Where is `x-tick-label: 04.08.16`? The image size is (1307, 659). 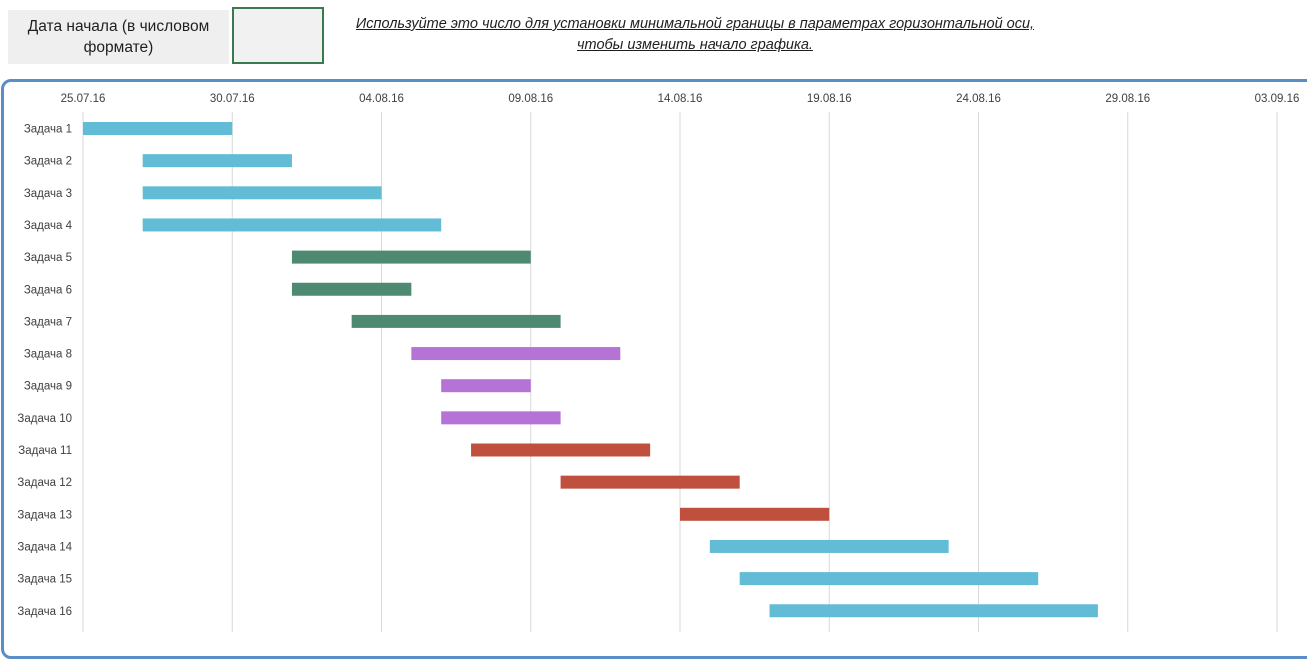 x-tick-label: 04.08.16 is located at coordinates (381, 99).